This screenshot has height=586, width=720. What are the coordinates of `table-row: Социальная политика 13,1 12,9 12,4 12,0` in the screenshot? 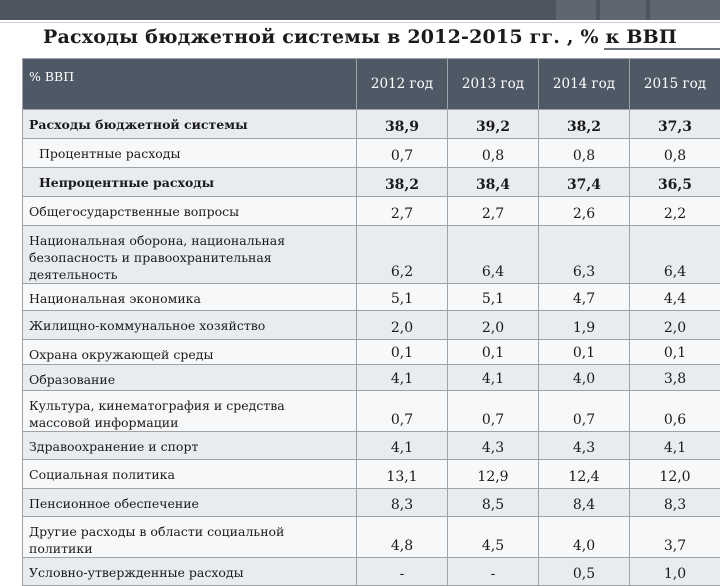 It's located at (371, 474).